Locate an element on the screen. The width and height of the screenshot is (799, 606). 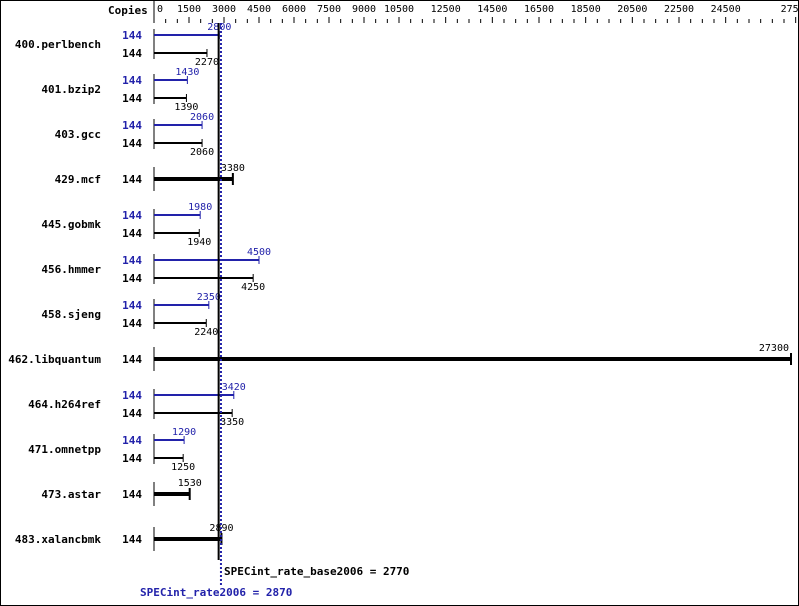
tick-label: 16500 is located at coordinates (539, 9).